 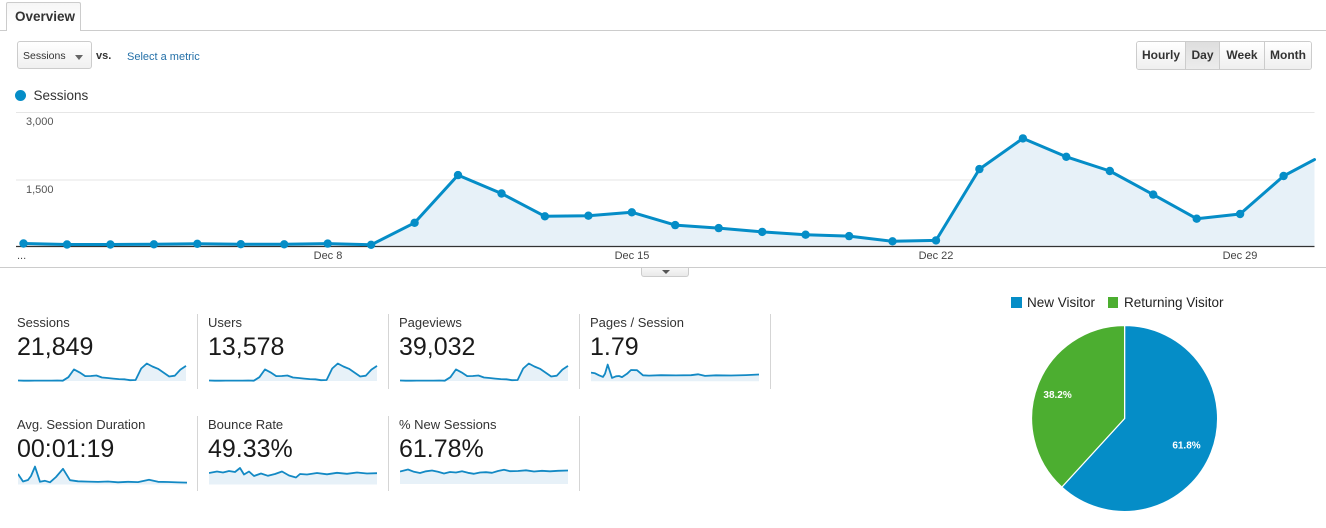 I want to click on svg-text: 38.2%, so click(x=1057, y=395).